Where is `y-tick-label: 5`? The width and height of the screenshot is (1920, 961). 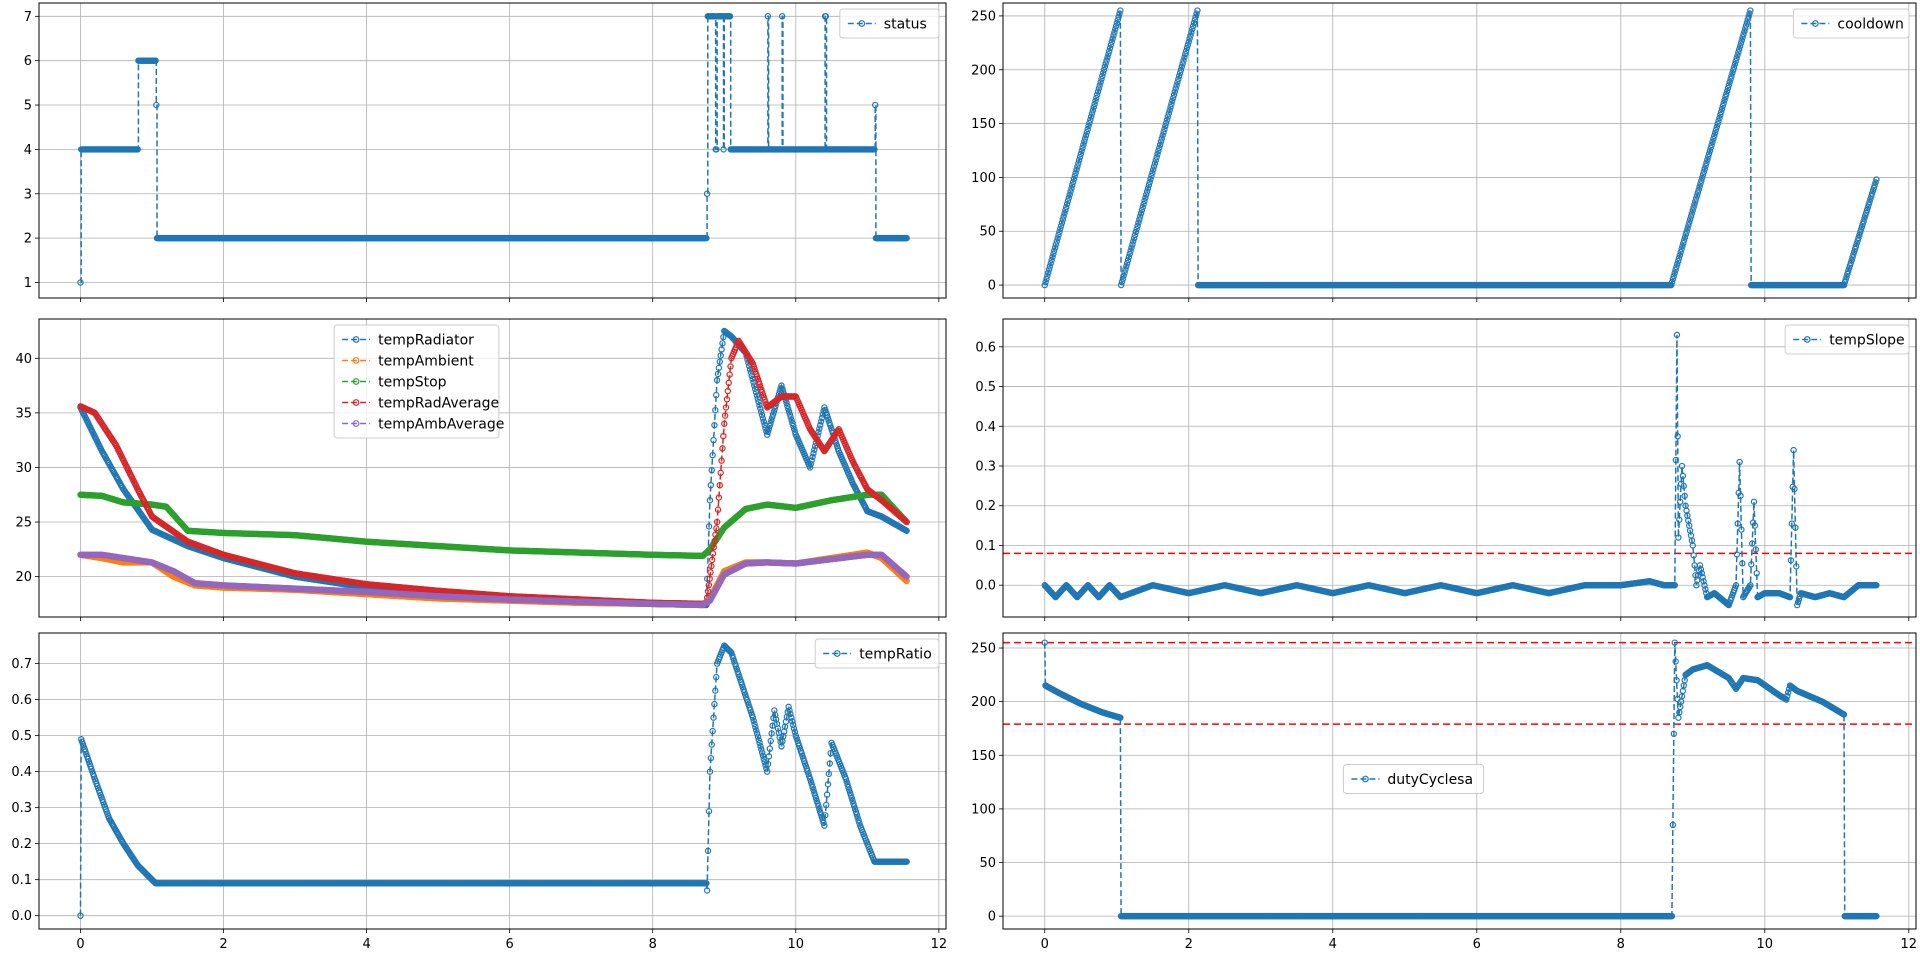 y-tick-label: 5 is located at coordinates (28, 106).